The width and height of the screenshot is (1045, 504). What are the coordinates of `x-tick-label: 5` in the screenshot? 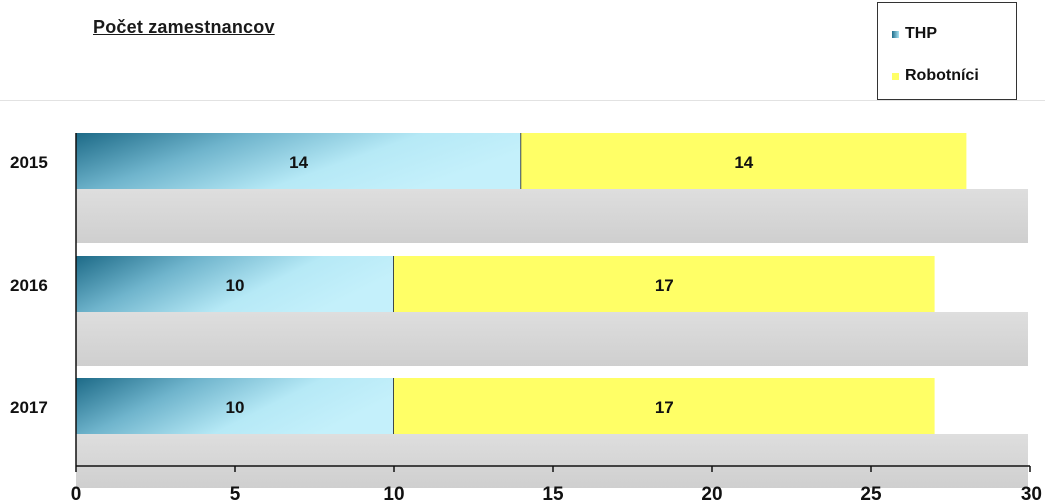 It's located at (235, 494).